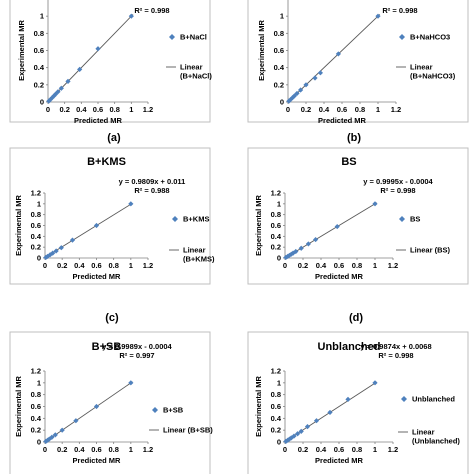 The width and height of the screenshot is (474, 474). Describe the element at coordinates (107, 347) in the screenshot. I see `chart-title: B+SB` at that location.